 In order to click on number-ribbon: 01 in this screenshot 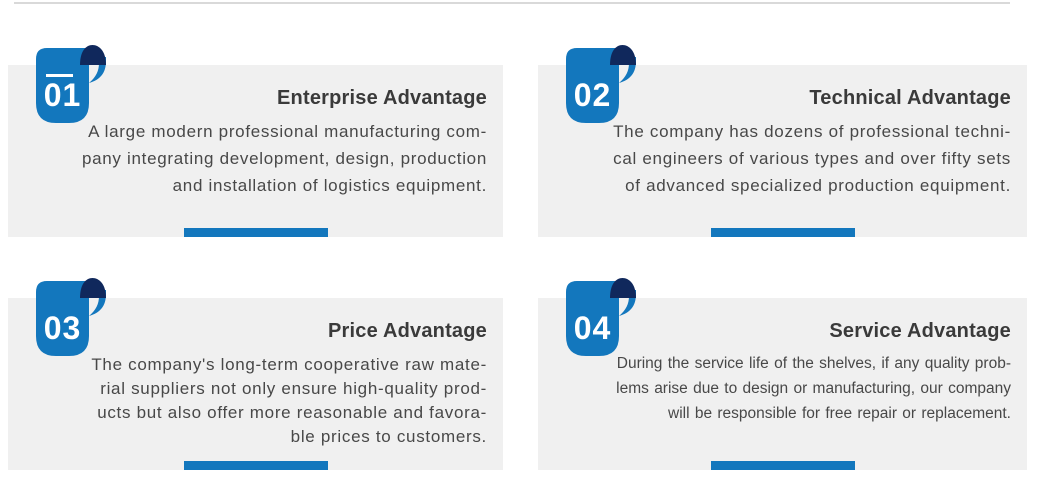, I will do `click(73, 84)`.